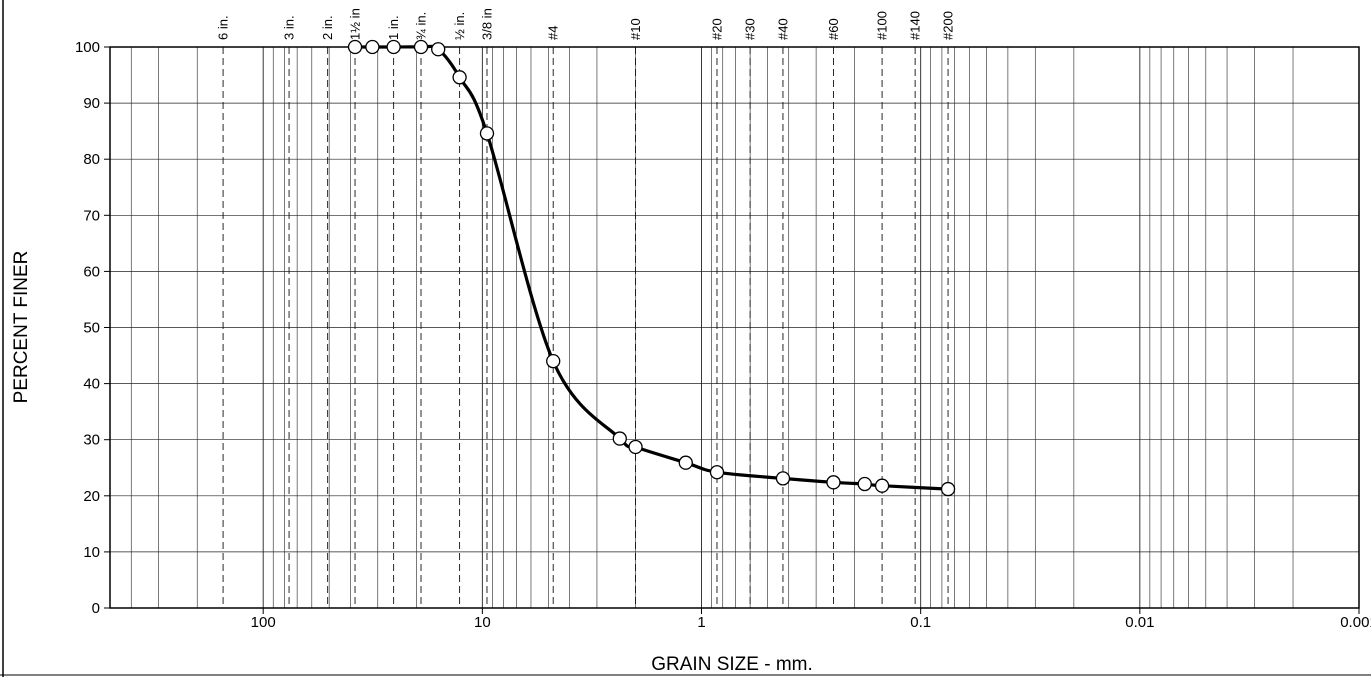 The image size is (1371, 677). Describe the element at coordinates (716, 29) in the screenshot. I see `sieve-label: #20` at that location.